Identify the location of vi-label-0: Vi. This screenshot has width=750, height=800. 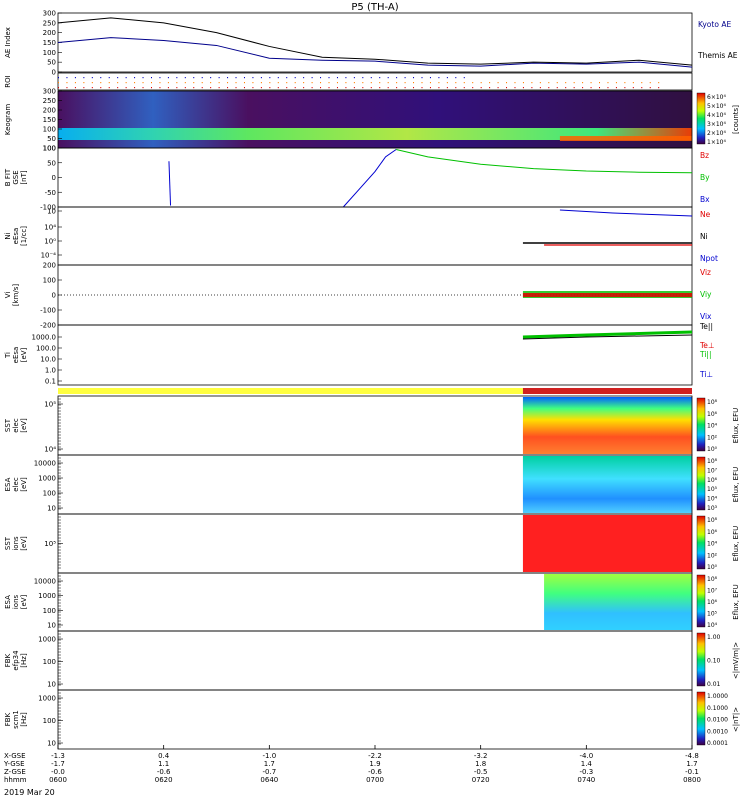
(8, 295).